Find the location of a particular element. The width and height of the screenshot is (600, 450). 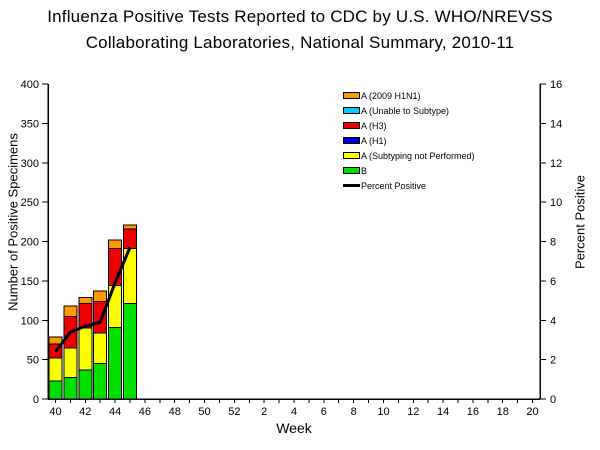

legend-label: Percent Positive is located at coordinates (394, 185).